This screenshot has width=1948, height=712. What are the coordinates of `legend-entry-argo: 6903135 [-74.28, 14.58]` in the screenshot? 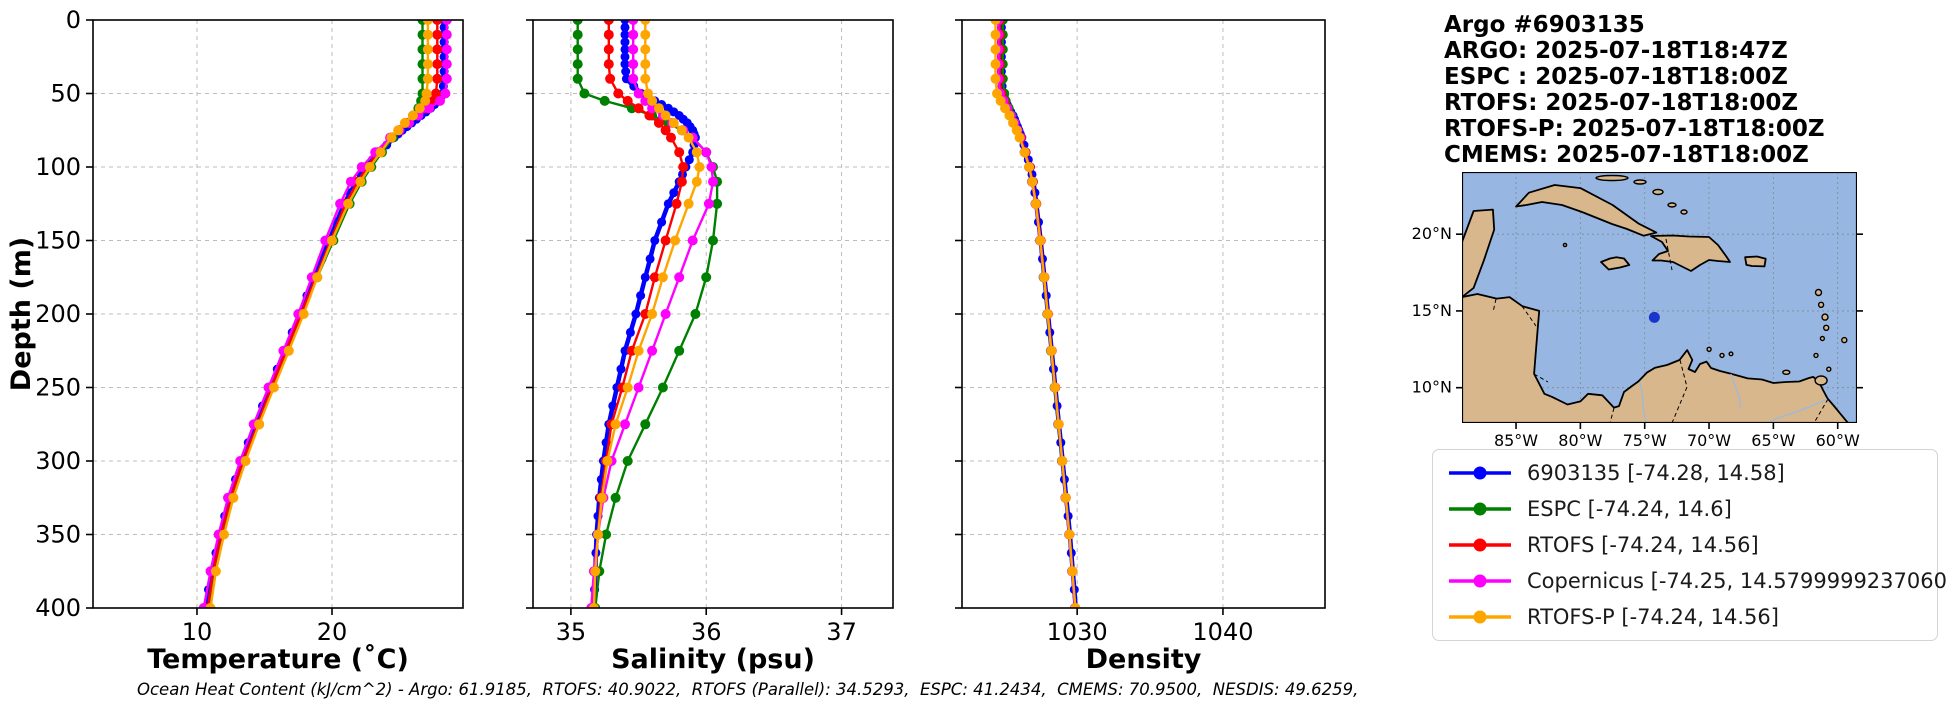 It's located at (1692, 473).